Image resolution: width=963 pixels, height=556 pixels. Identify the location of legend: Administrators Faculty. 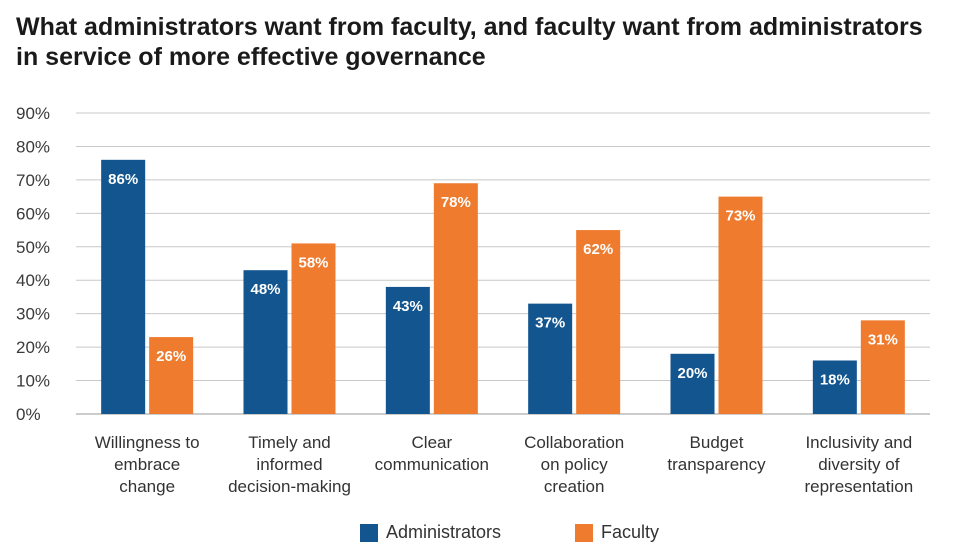
(481, 535).